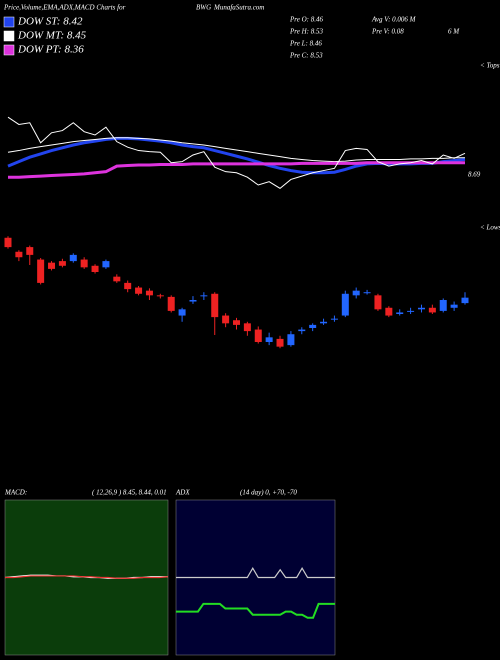 The height and width of the screenshot is (660, 500). What do you see at coordinates (490, 66) in the screenshot?
I see `tops-label: < Tops` at bounding box center [490, 66].